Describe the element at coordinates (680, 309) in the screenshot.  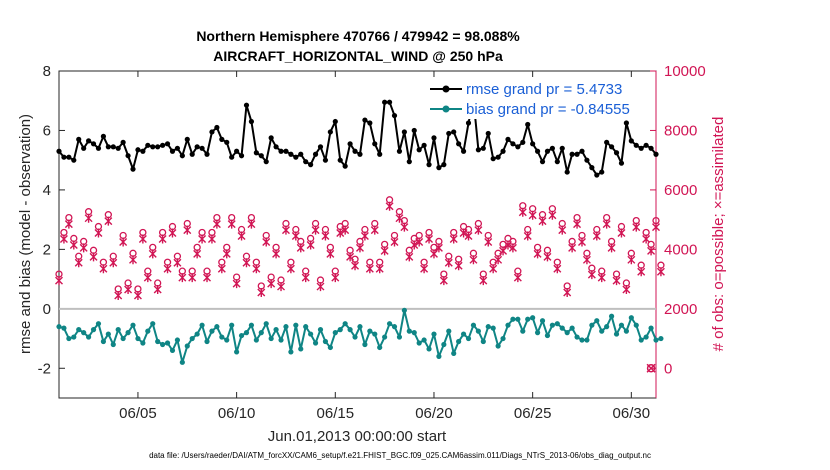
I see `y-right-tick-label: 2000` at that location.